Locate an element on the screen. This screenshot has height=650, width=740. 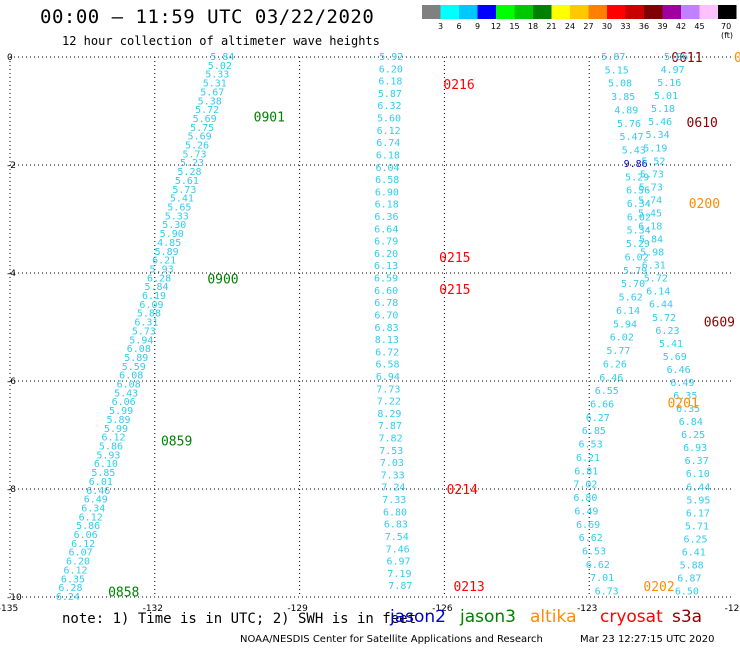
wave-height-label: 5.67 is located at coordinates (212, 92).